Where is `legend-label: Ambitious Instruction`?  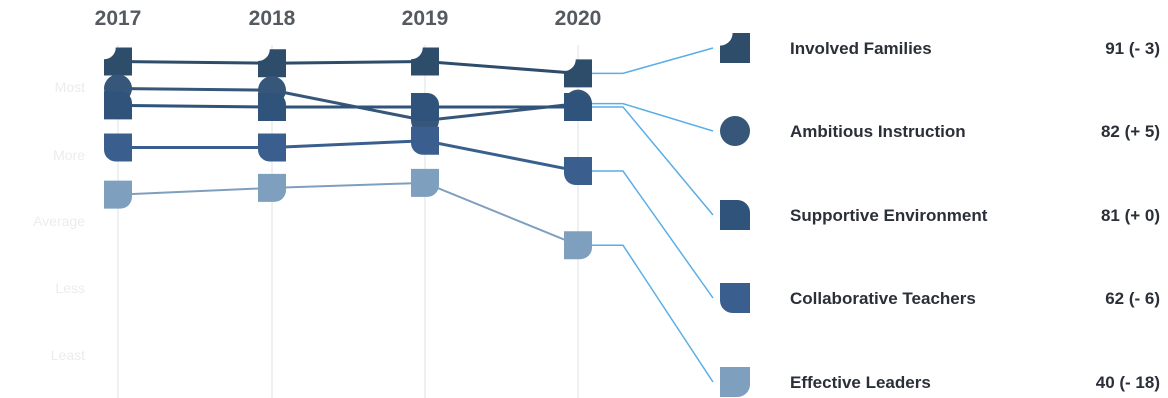
legend-label: Ambitious Instruction is located at coordinates (878, 131).